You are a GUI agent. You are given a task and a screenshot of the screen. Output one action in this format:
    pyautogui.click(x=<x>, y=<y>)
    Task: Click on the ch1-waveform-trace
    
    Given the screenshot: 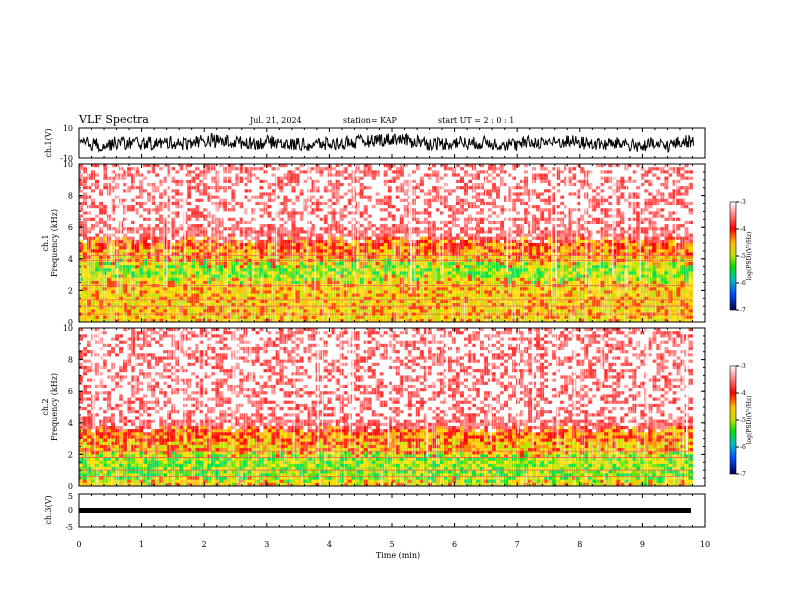 What is the action you would take?
    pyautogui.click(x=386, y=143)
    